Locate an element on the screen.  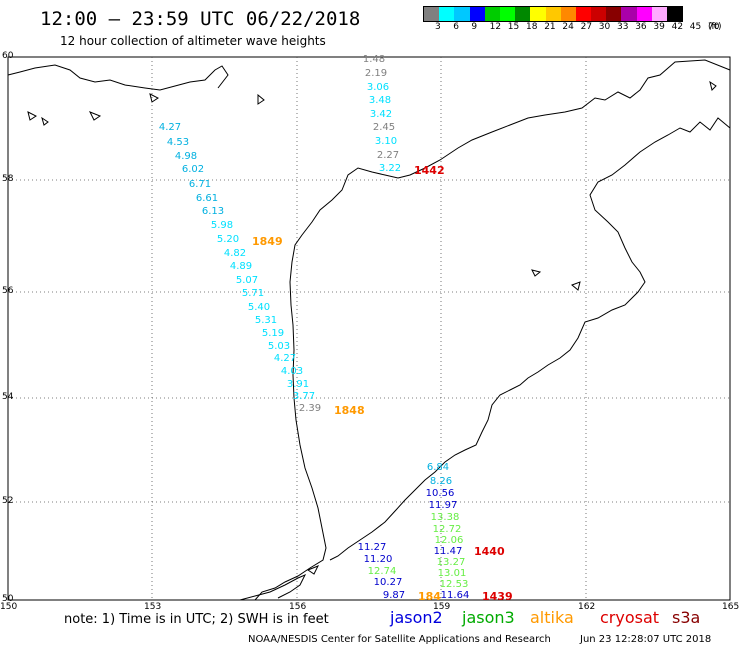
color-scale-label: 36 is located at coordinates (641, 27).